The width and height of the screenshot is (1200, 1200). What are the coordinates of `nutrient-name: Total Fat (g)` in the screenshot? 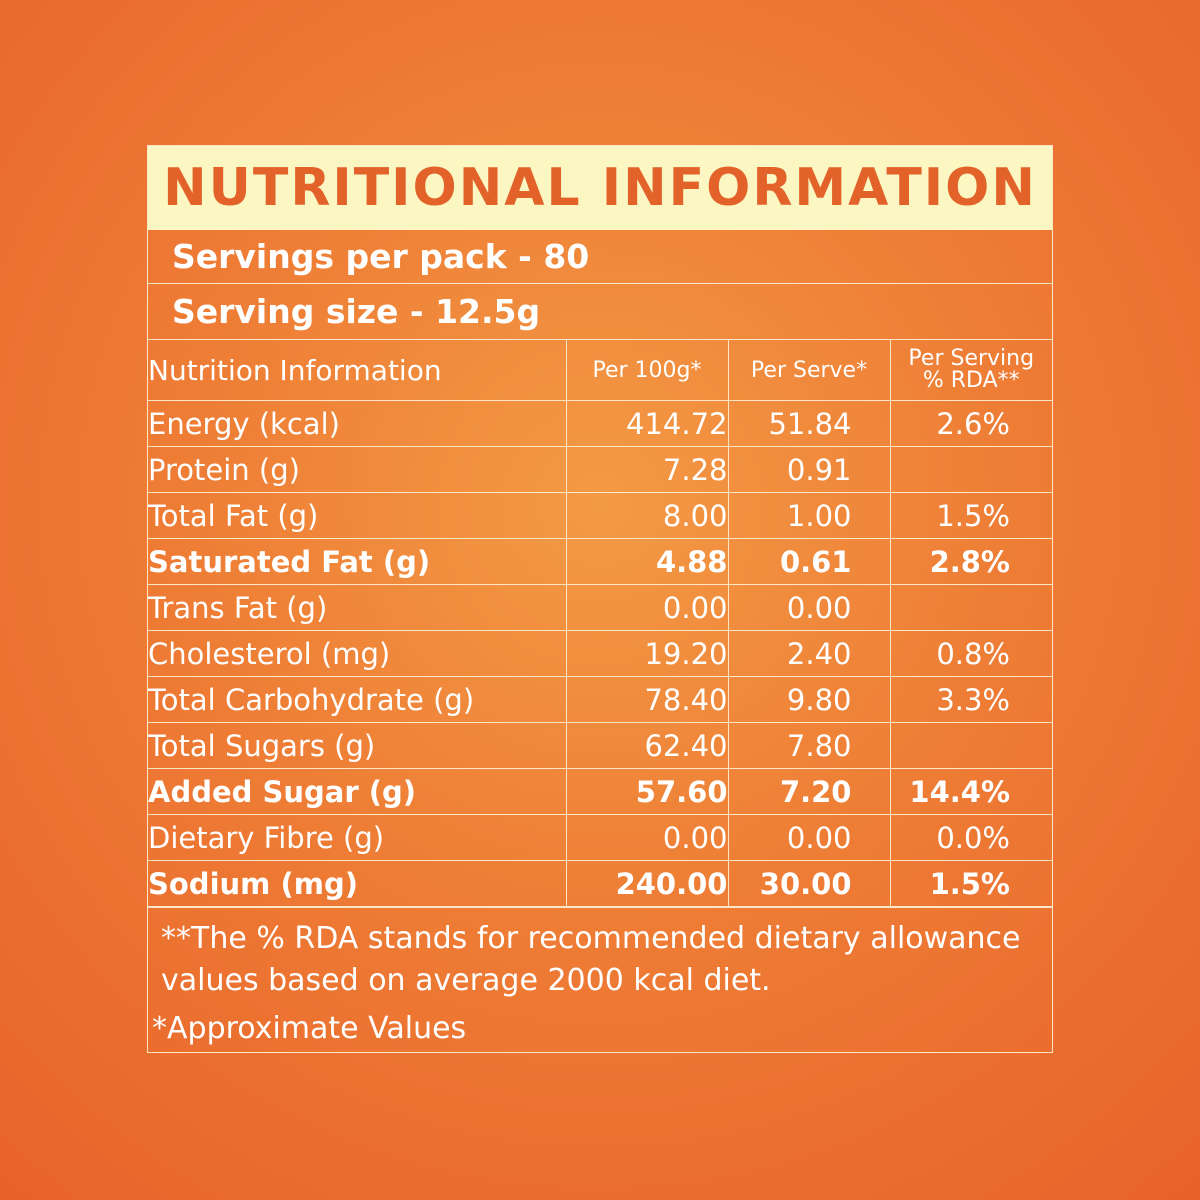 It's located at (357, 515).